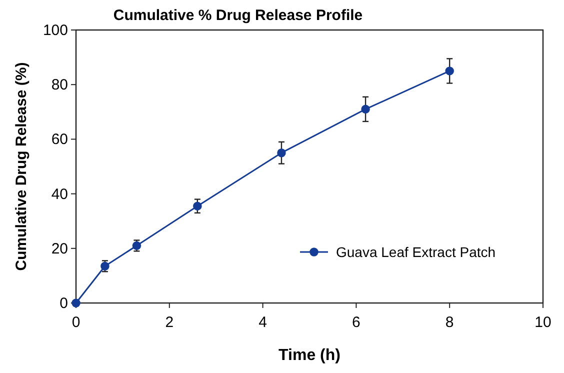  What do you see at coordinates (356, 322) in the screenshot?
I see `x-tick-label: 6` at bounding box center [356, 322].